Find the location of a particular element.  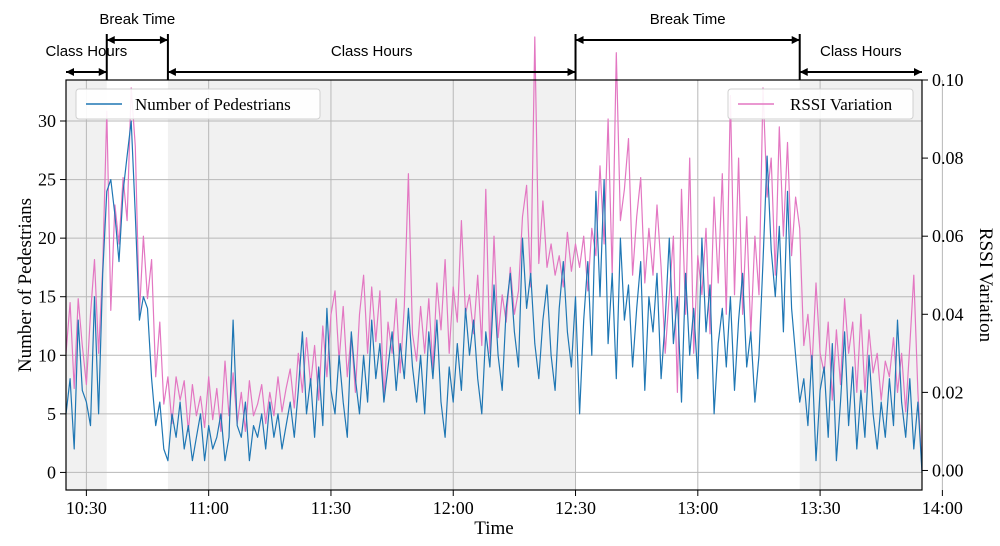

period-label-4: Class Hours is located at coordinates (861, 51).